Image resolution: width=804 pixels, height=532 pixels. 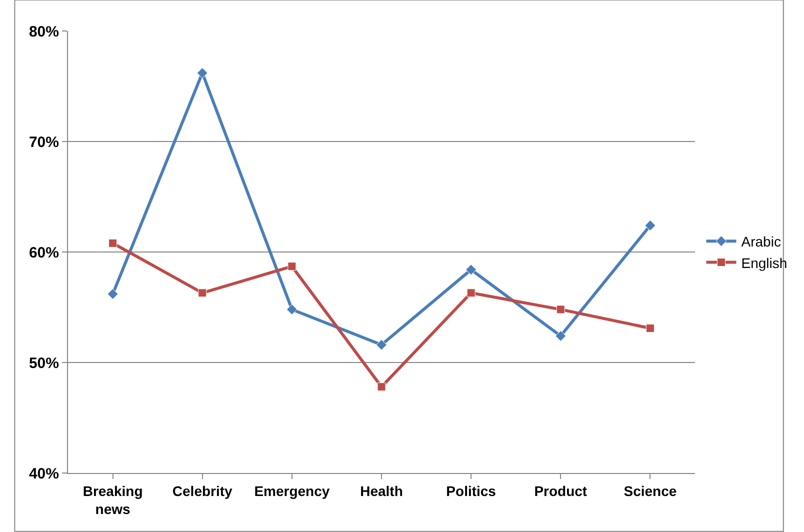 What do you see at coordinates (202, 490) in the screenshot?
I see `x-tick-label: Celebrity` at bounding box center [202, 490].